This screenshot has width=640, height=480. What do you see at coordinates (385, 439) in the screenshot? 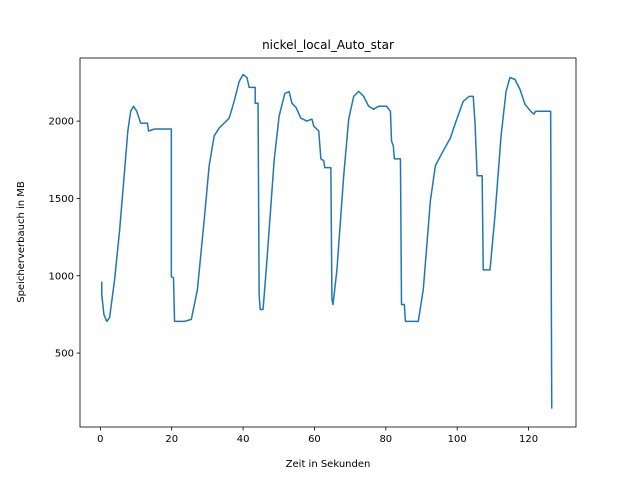
I see `x-tick-label: 80` at bounding box center [385, 439].